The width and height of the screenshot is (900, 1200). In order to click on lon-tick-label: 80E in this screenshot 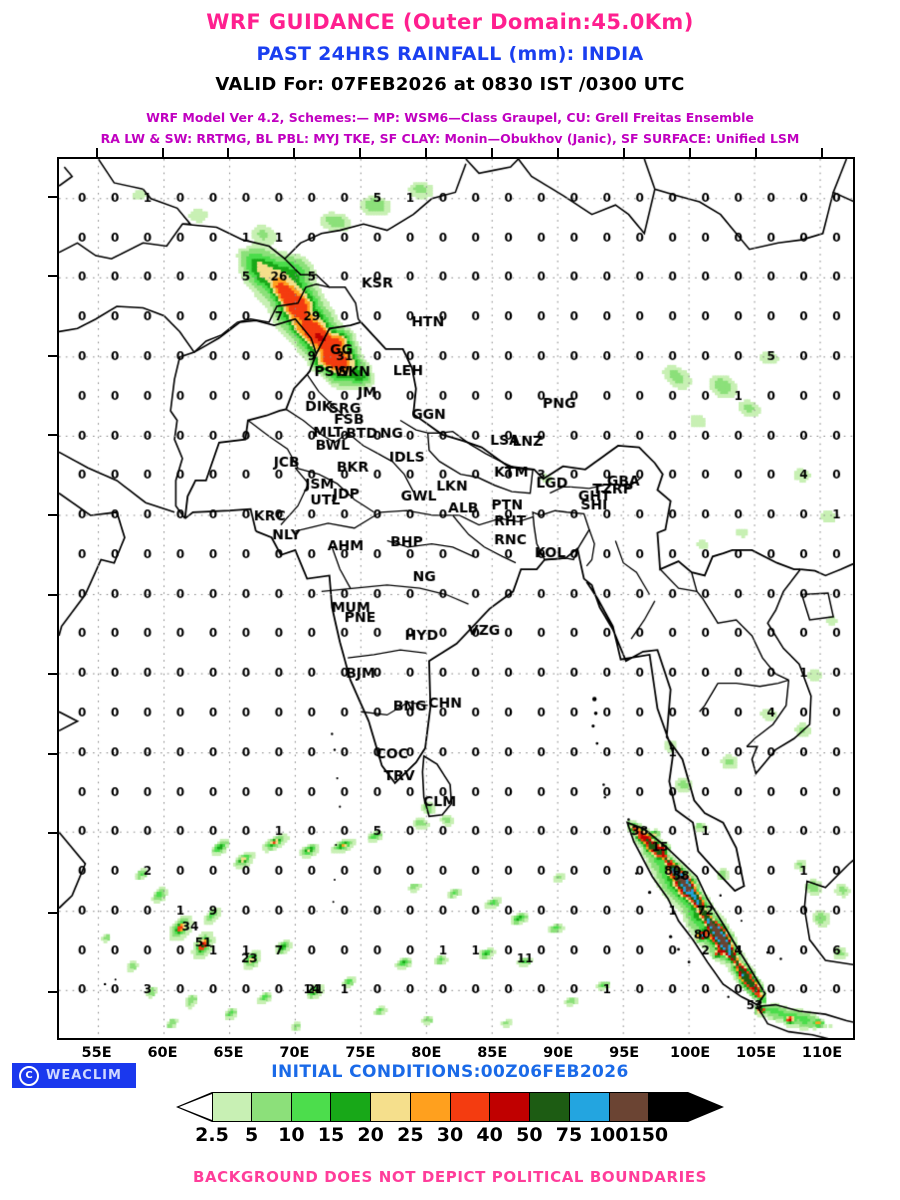, I will do `click(426, 1053)`.